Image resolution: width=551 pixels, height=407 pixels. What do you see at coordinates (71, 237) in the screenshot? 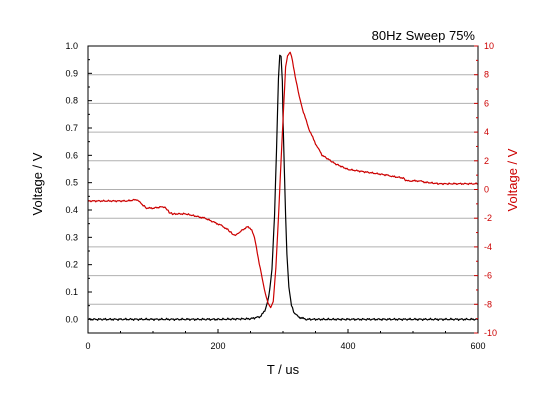
I see `y-left-tick-label: 0.3` at bounding box center [71, 237].